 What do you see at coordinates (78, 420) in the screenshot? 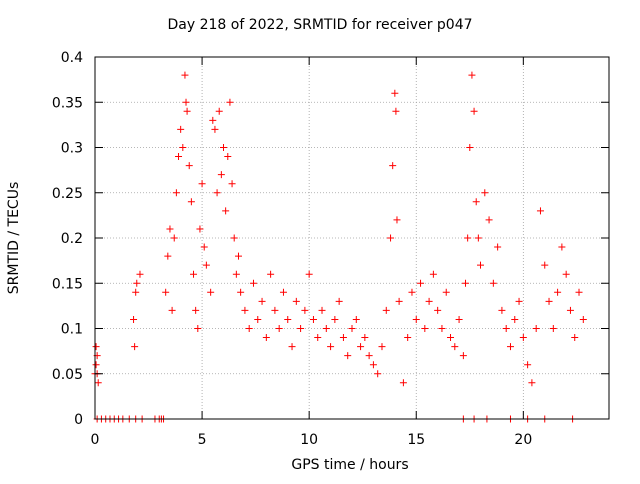
I see `y-tick-label: 0` at bounding box center [78, 420].